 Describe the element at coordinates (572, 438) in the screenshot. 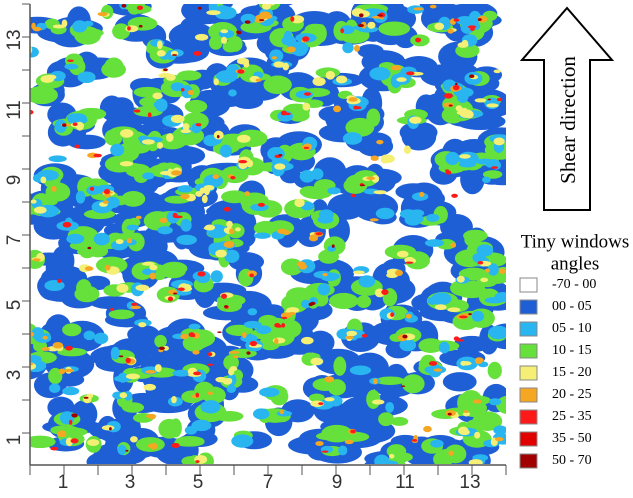

I see `legend-label: 35 - 50` at that location.